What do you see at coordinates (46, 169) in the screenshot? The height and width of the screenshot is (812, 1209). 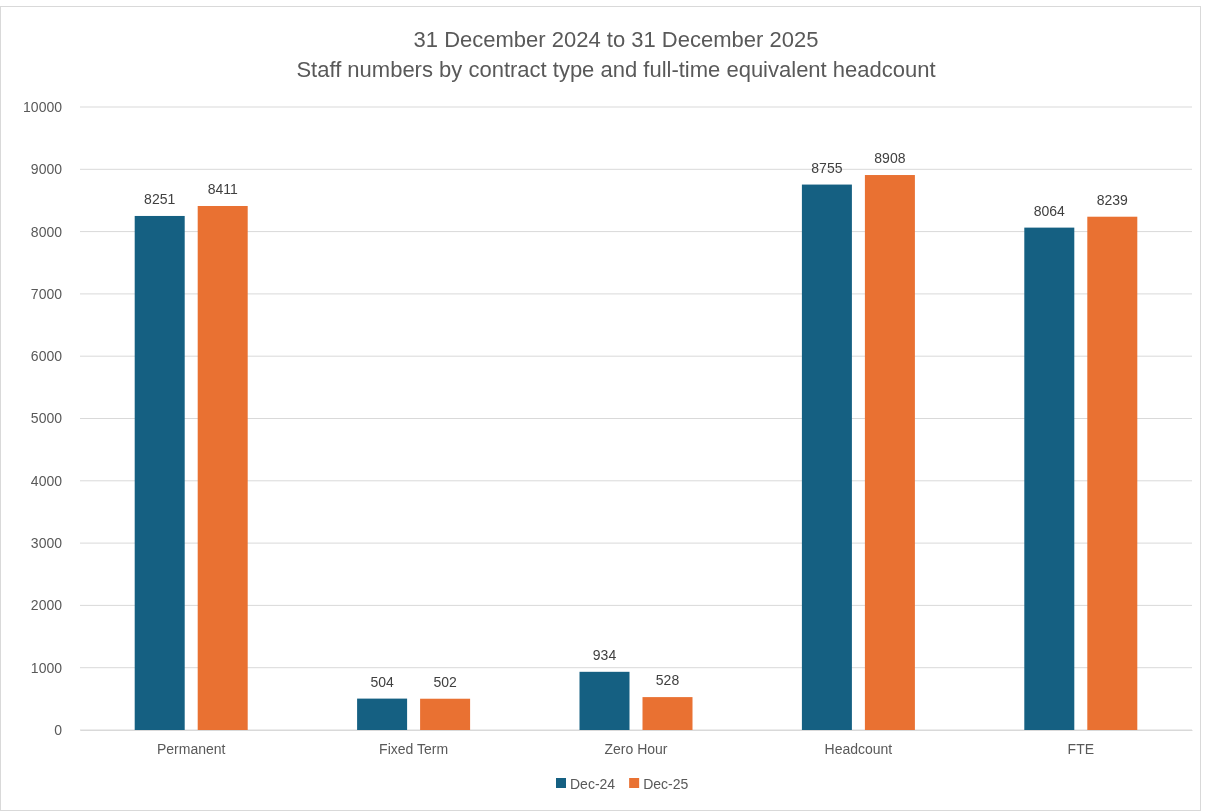 I see `y-tick-label: 9000` at bounding box center [46, 169].